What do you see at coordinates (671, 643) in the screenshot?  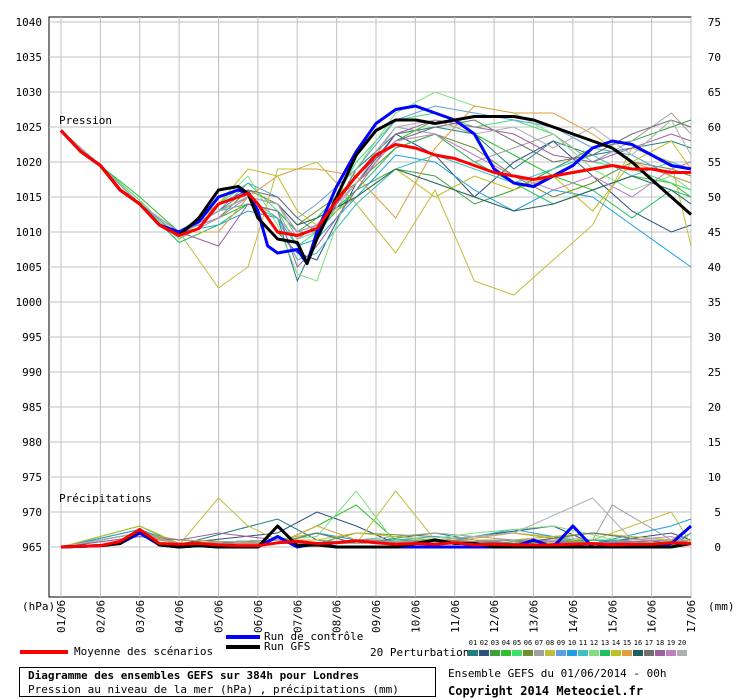 I see `perturbation-number: 19` at bounding box center [671, 643].